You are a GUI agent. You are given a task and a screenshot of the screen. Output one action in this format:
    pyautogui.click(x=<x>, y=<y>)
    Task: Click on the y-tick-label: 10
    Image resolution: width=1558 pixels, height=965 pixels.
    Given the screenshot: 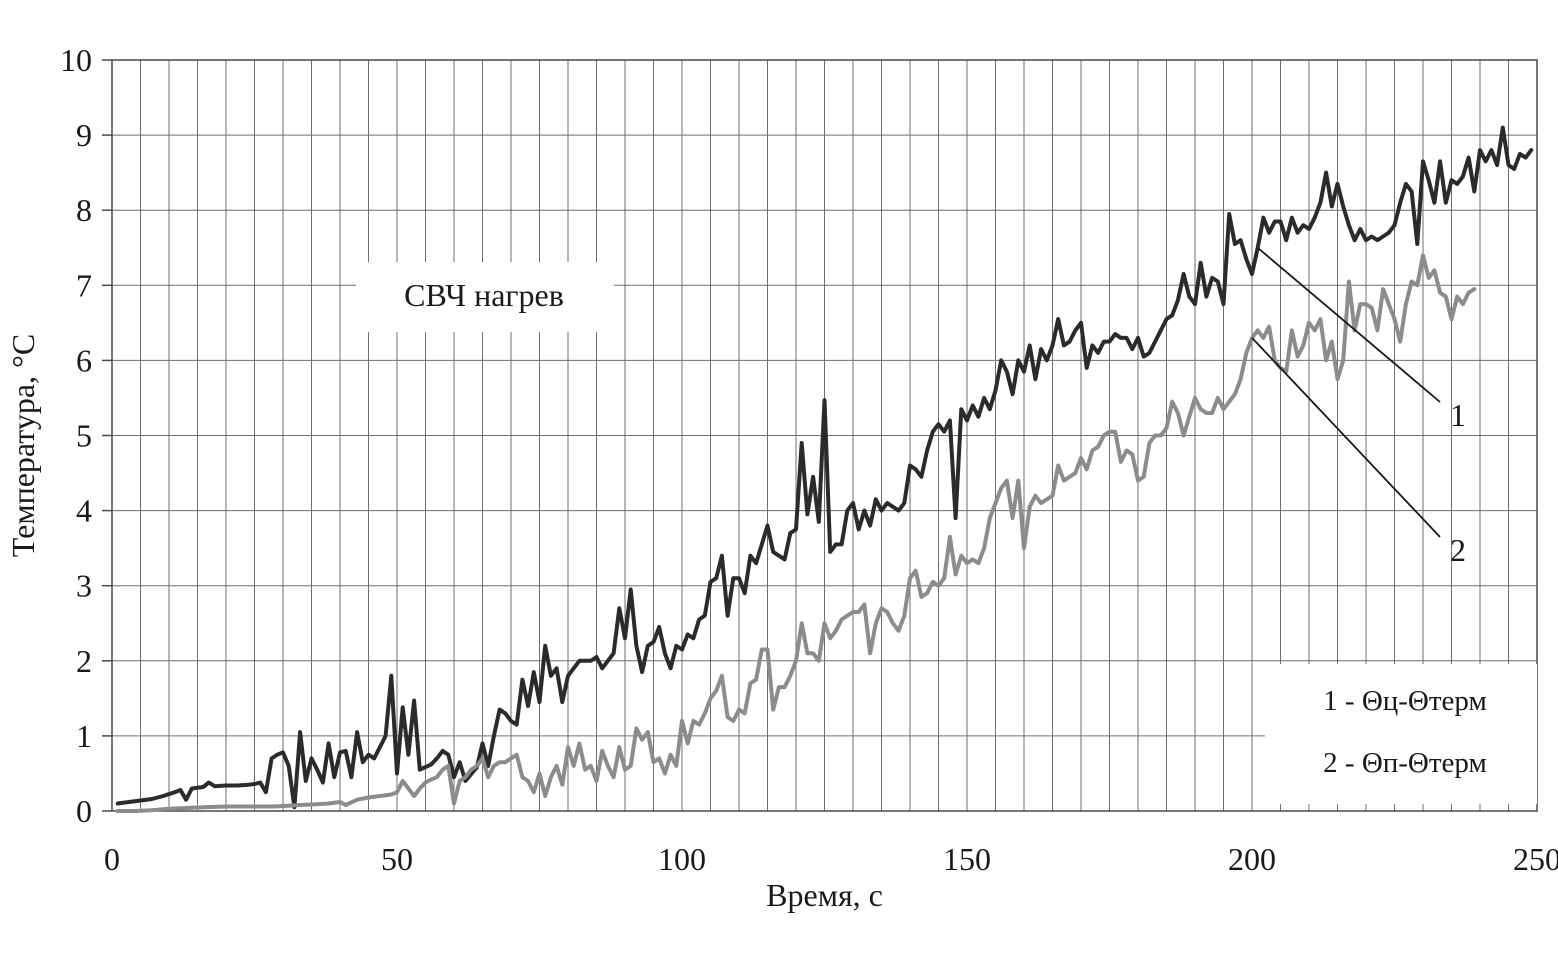 What is the action you would take?
    pyautogui.click(x=76, y=60)
    